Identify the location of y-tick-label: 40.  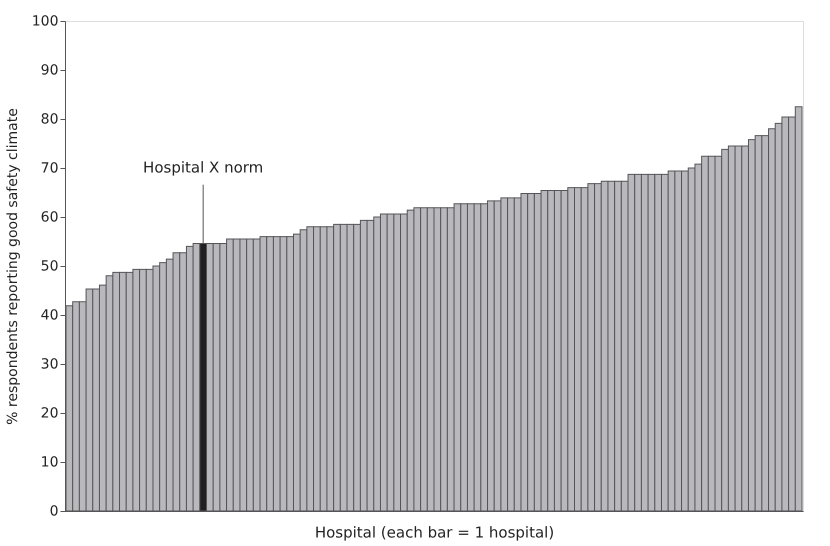
(49, 316).